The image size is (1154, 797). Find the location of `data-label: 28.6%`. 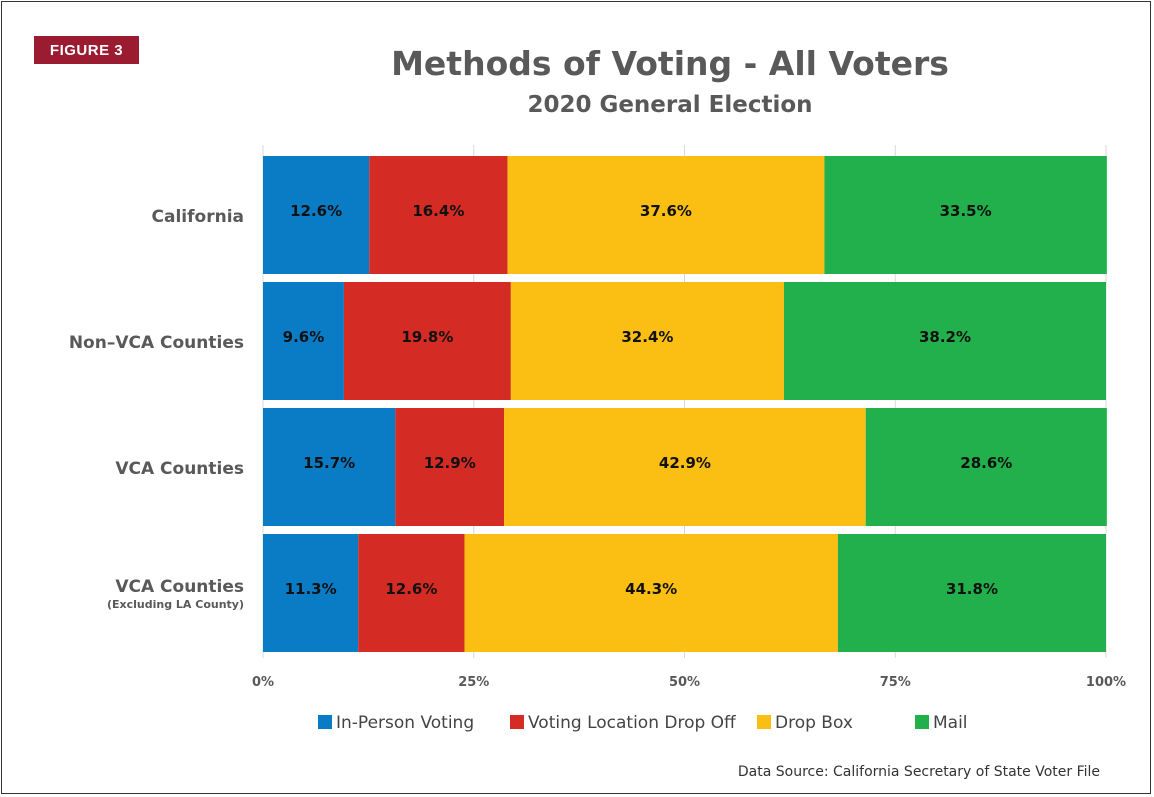

data-label: 28.6% is located at coordinates (986, 463).